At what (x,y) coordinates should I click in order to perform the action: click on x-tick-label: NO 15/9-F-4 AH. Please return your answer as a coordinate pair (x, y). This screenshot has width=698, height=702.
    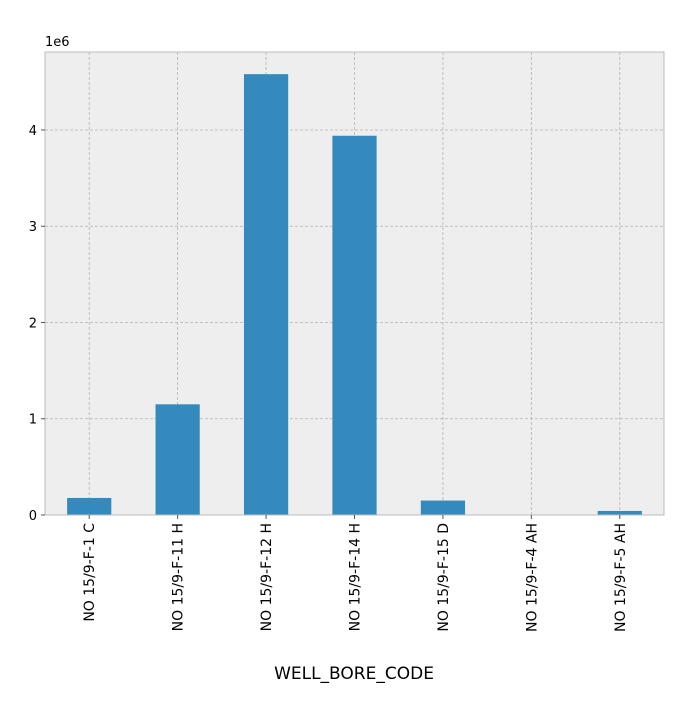
    Looking at the image, I should click on (532, 577).